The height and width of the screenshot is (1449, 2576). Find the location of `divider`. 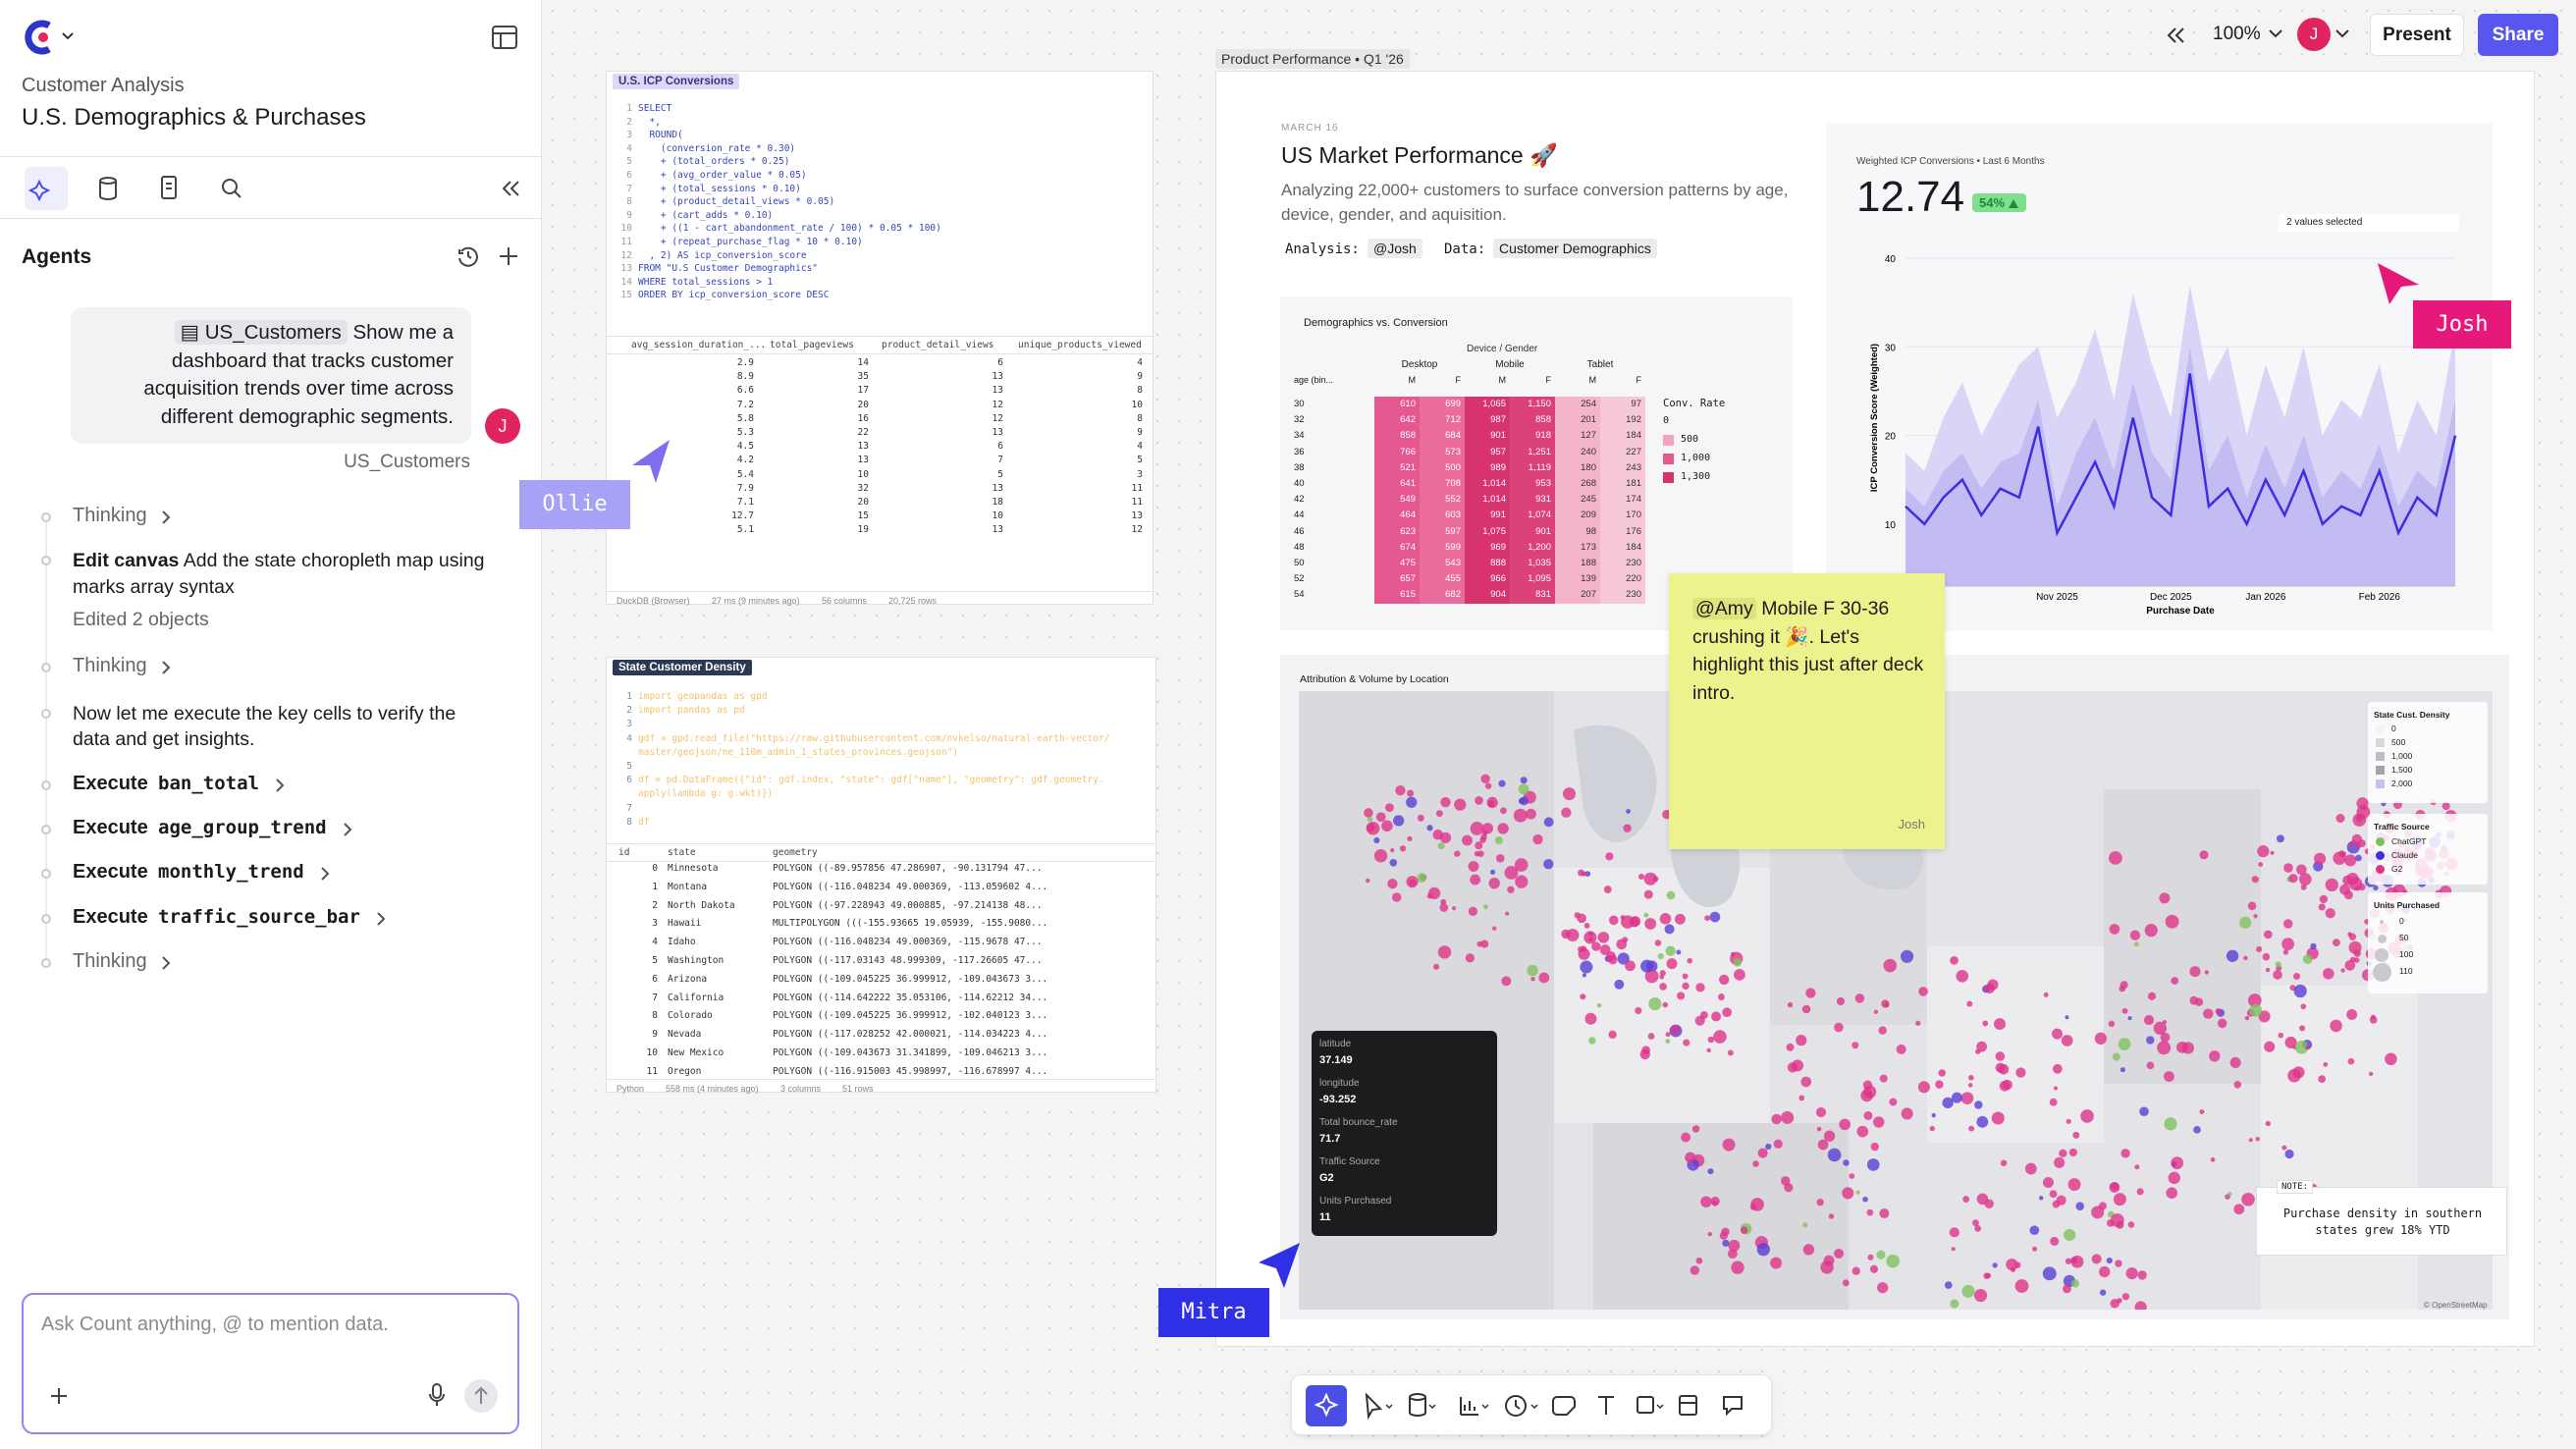

divider is located at coordinates (271, 218).